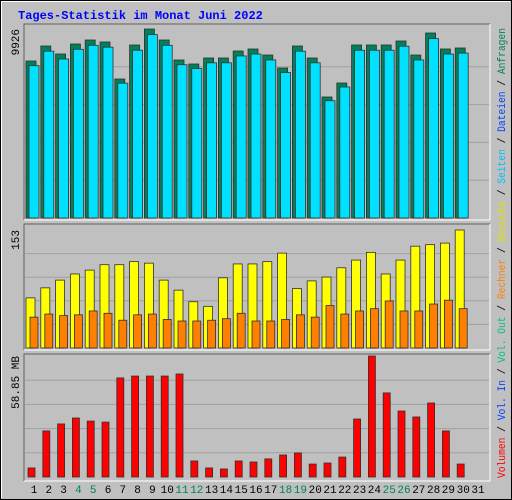  Describe the element at coordinates (503, 400) in the screenshot. I see `legend-item: Vol. In` at that location.